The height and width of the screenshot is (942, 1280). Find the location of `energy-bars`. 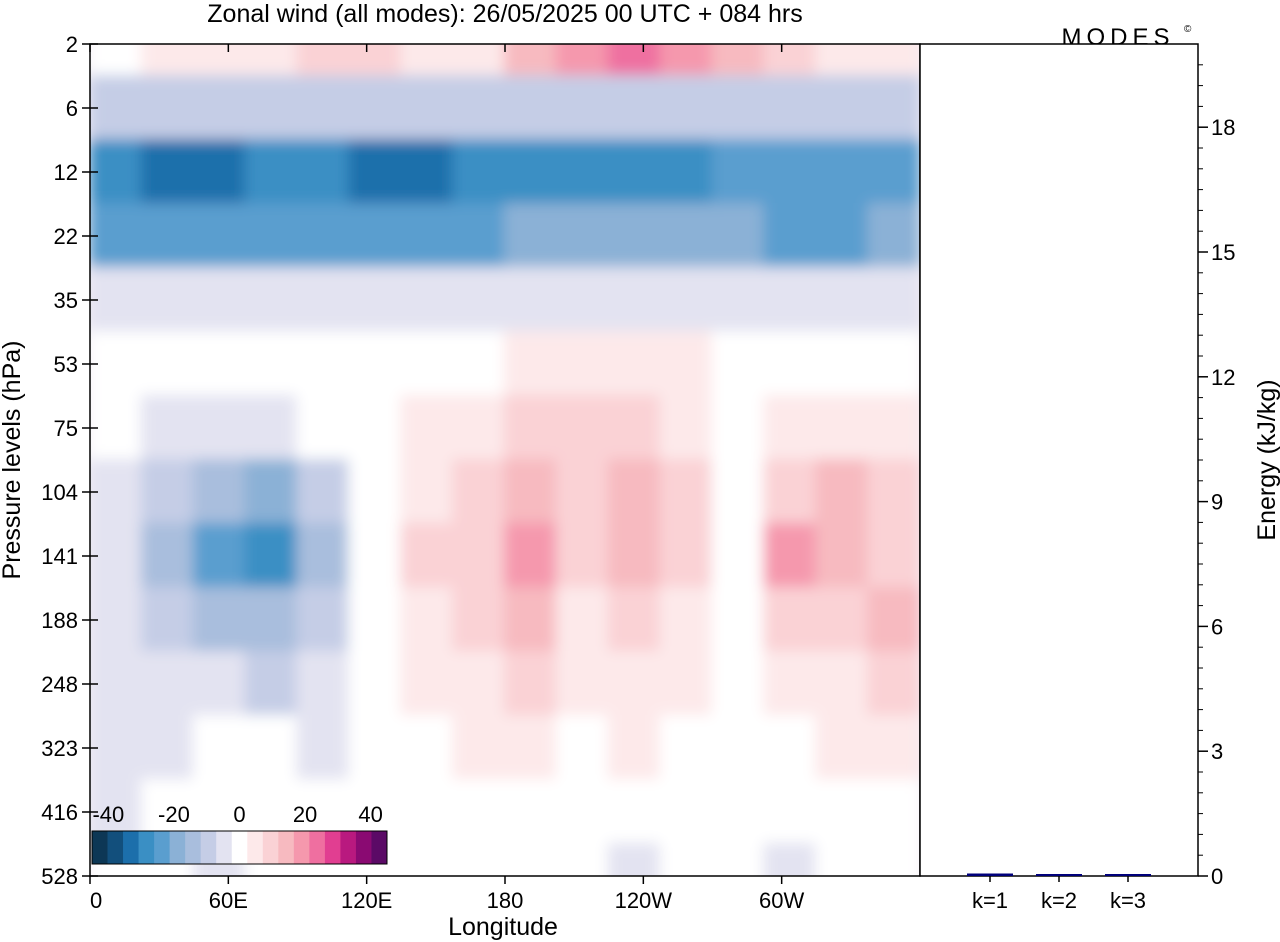

energy-bars is located at coordinates (1059, 874).